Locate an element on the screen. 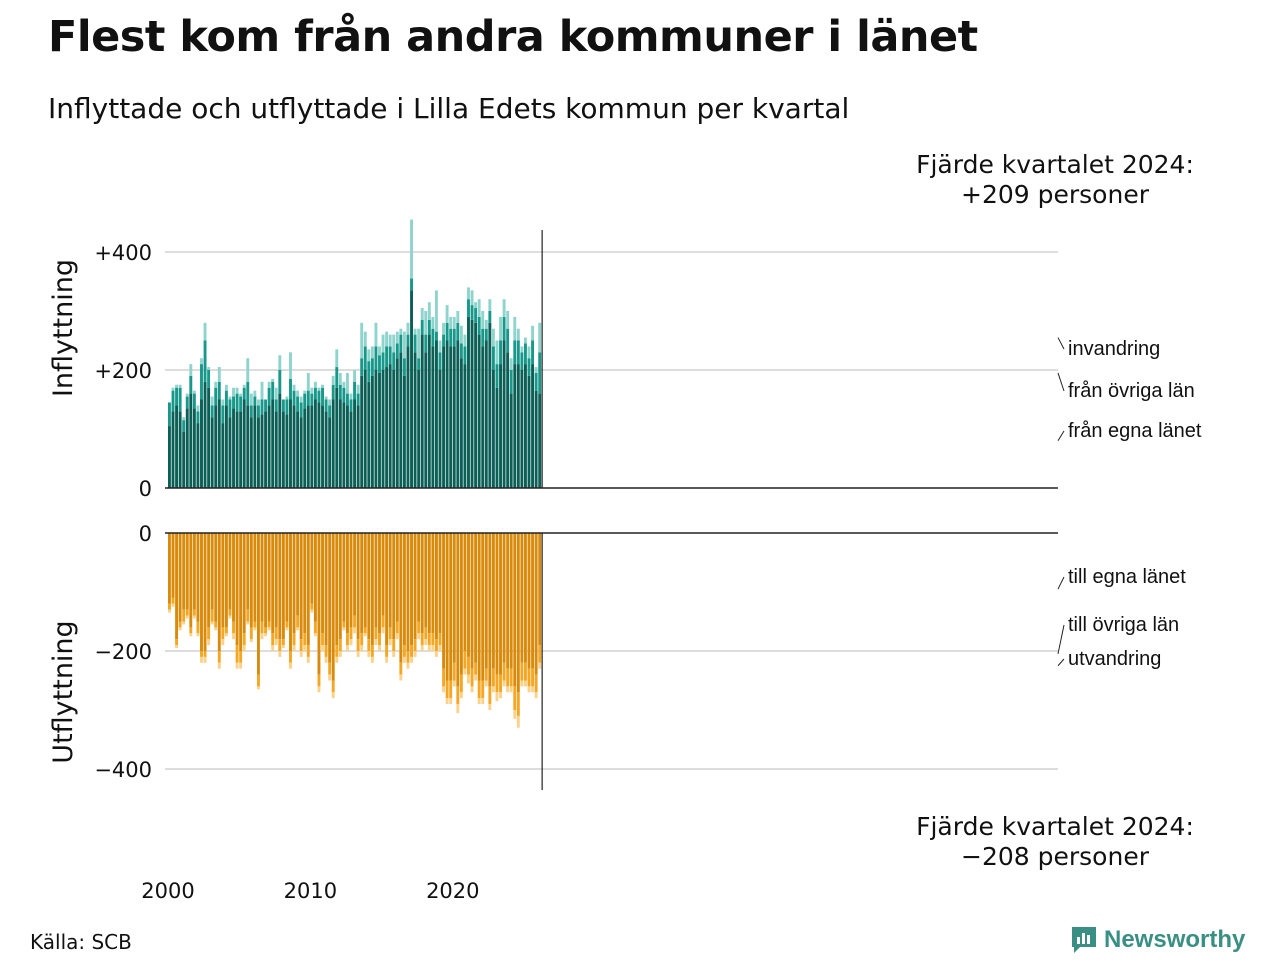  annotation-top: Fjärde kvartalet 2024: +209 personer is located at coordinates (1055, 180).